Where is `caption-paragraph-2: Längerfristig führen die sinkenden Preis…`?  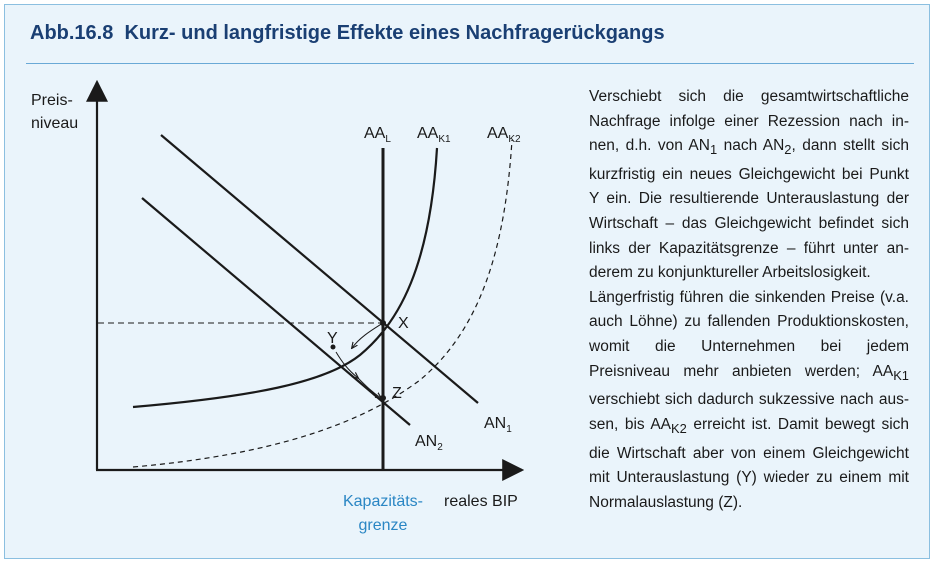
caption-paragraph-2: Längerfristig führen die sinkenden Preis… is located at coordinates (749, 399).